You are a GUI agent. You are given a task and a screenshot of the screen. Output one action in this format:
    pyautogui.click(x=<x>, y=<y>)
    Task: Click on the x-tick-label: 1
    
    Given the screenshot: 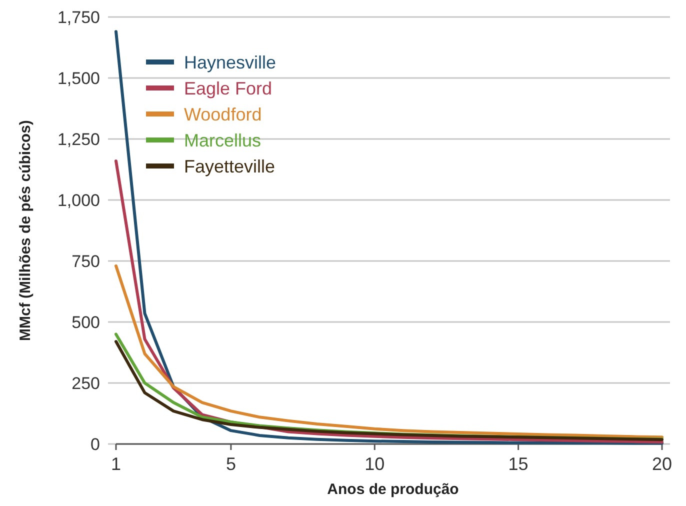 What is the action you would take?
    pyautogui.click(x=116, y=464)
    